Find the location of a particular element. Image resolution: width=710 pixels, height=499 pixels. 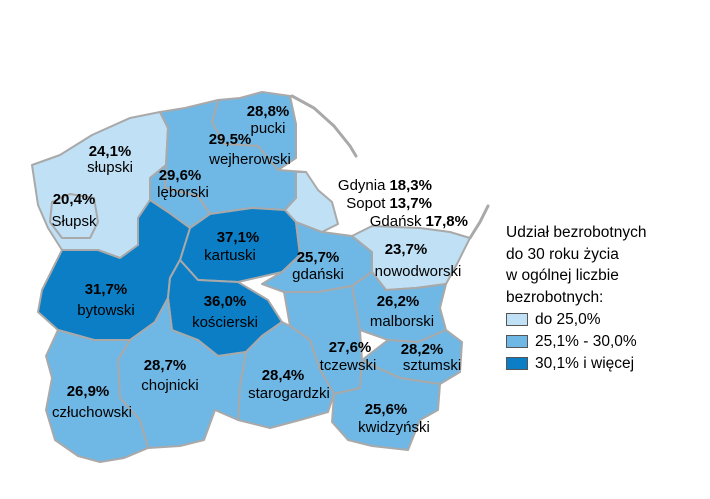

city-name-gdynia: Gdynia is located at coordinates (362, 185).